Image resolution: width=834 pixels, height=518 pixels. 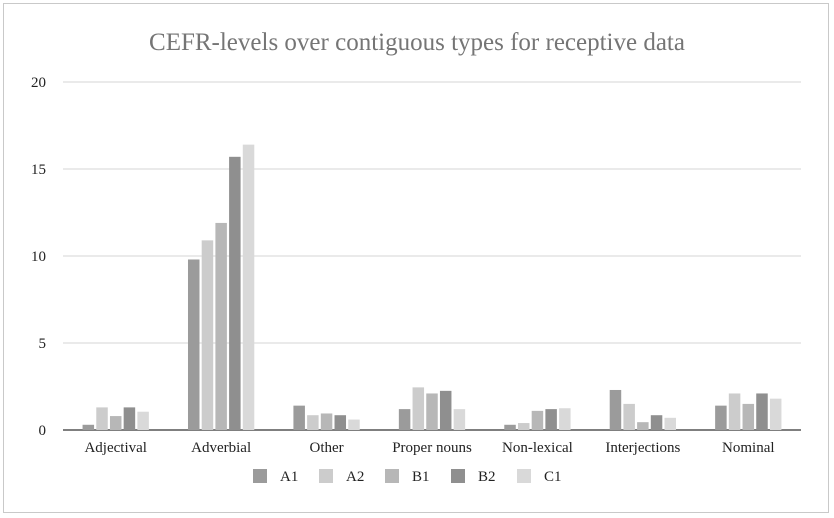 I want to click on bar-b1-nominal, so click(x=748, y=416).